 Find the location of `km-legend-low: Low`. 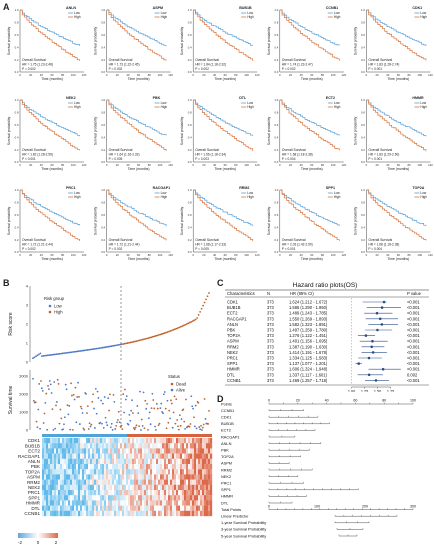

km-legend-low: Low is located at coordinates (77, 103).